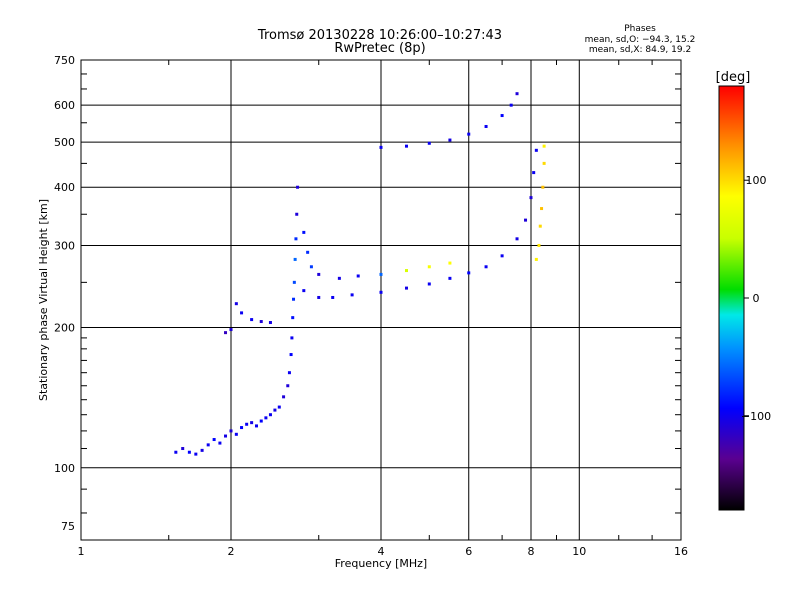  Describe the element at coordinates (468, 551) in the screenshot. I see `x-tick-label: 6` at that location.